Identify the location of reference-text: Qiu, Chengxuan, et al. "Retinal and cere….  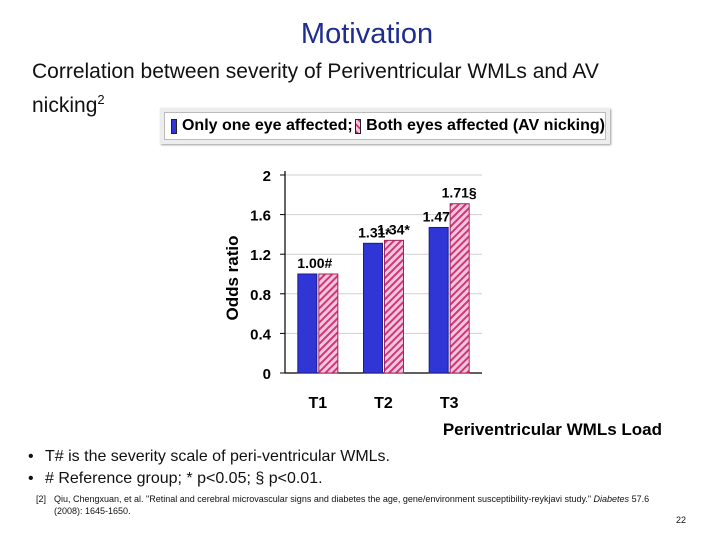
(323, 499).